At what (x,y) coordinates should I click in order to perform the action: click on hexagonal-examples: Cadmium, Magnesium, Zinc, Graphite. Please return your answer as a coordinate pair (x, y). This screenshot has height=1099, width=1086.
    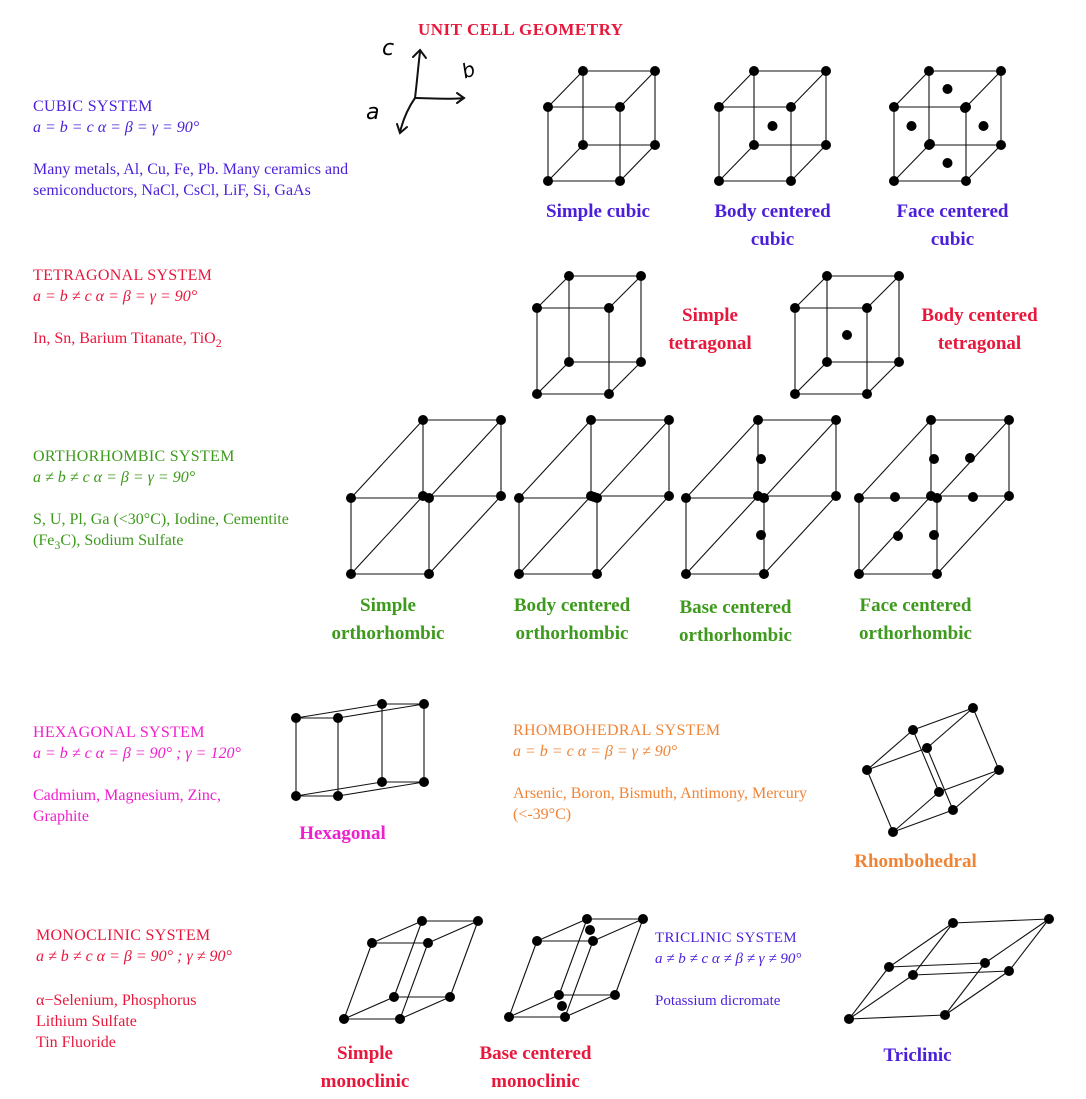
    Looking at the image, I should click on (127, 806).